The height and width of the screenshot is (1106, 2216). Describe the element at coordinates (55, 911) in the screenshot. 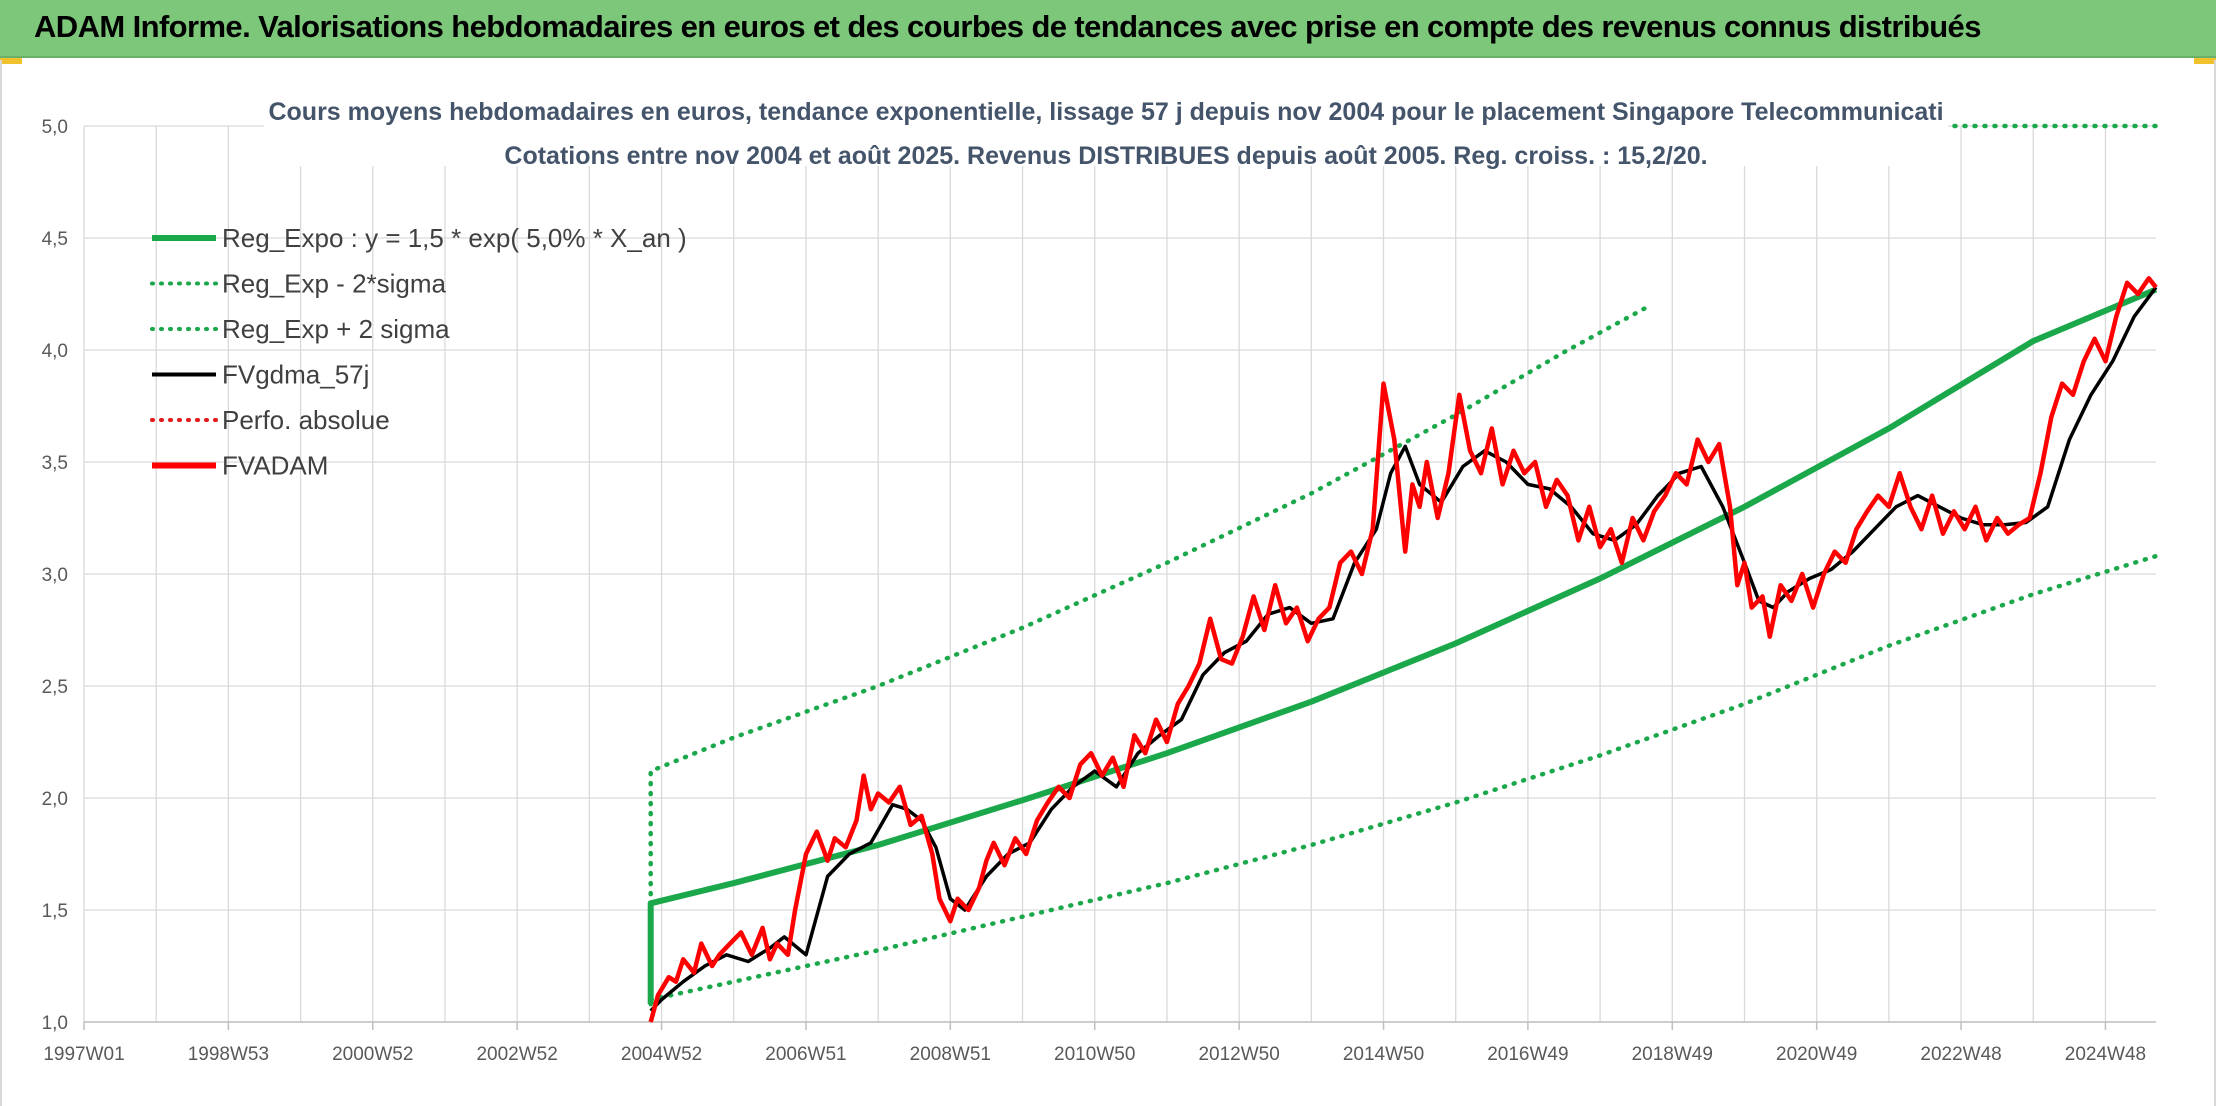

I see `y-tick-label: 1,5` at that location.